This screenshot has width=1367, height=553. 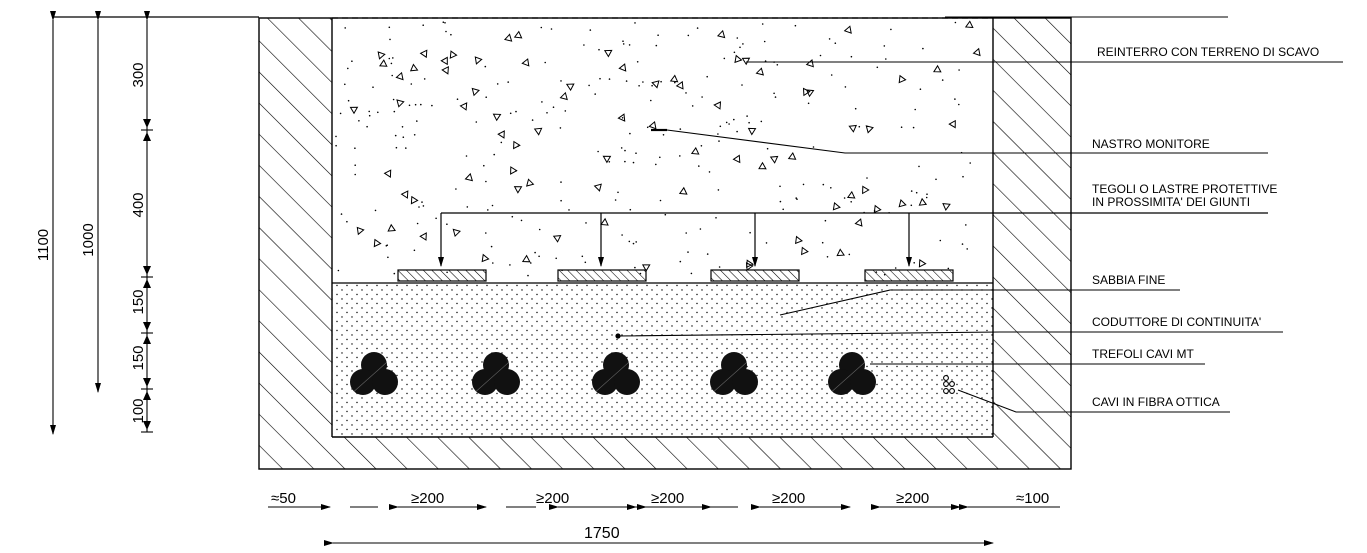 I want to click on dim-300: 300, so click(x=138, y=74).